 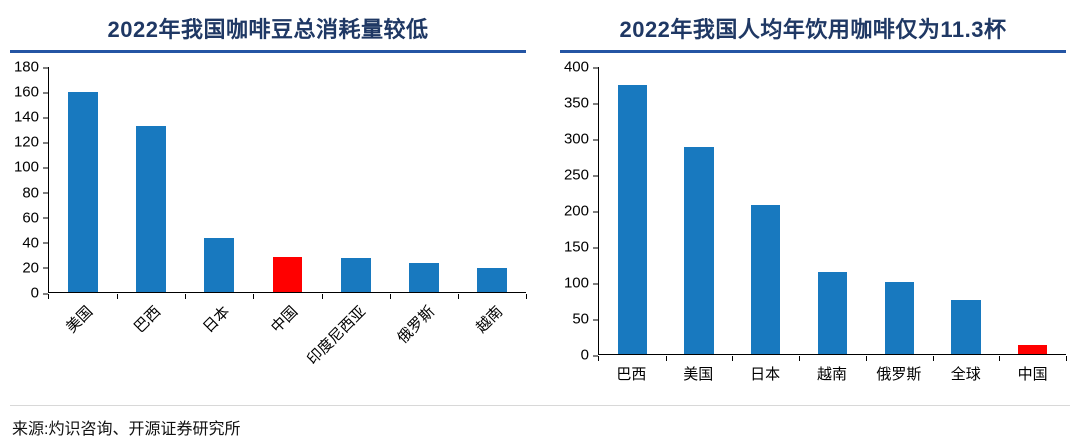 What do you see at coordinates (31, 92) in the screenshot?
I see `y-tick-label: 160` at bounding box center [31, 92].